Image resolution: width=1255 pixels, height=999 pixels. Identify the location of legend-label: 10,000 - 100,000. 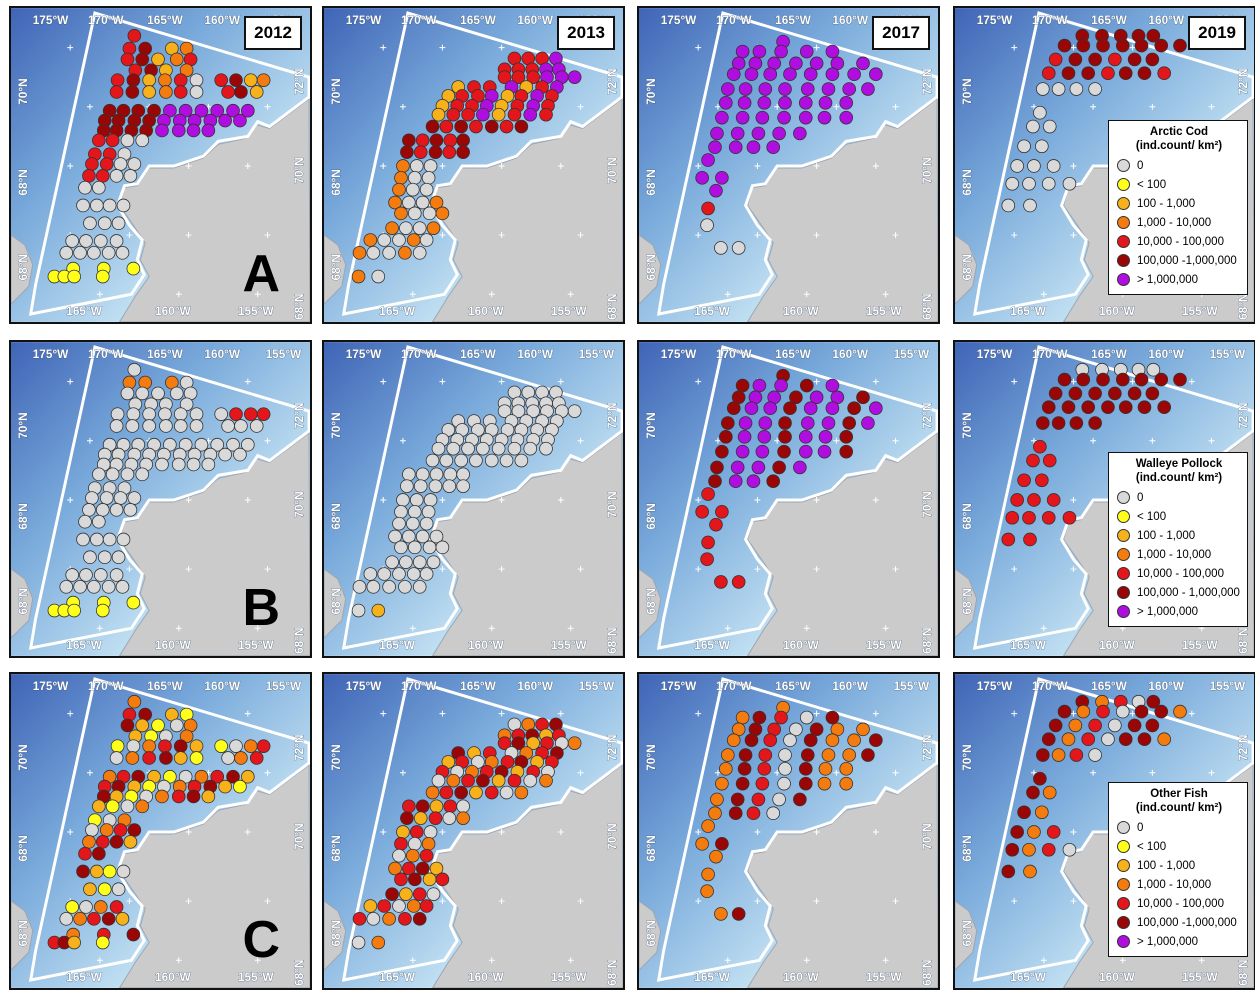
(1180, 903).